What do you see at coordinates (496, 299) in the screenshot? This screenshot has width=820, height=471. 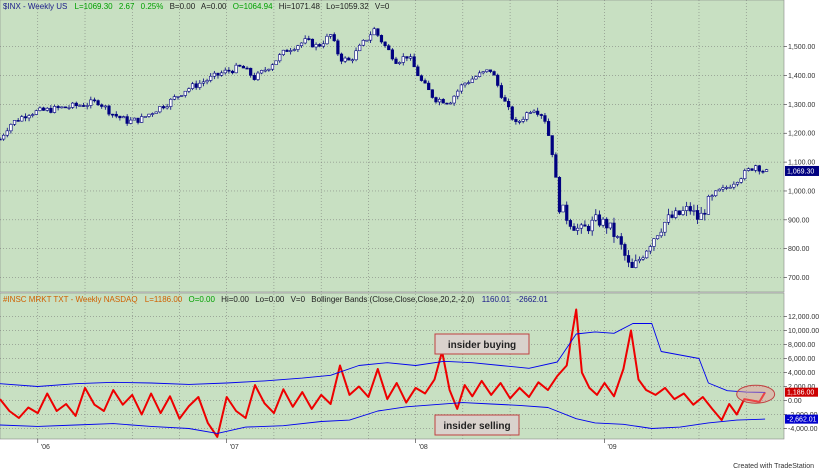 I see `insider-upper-band: 1160.01` at bounding box center [496, 299].